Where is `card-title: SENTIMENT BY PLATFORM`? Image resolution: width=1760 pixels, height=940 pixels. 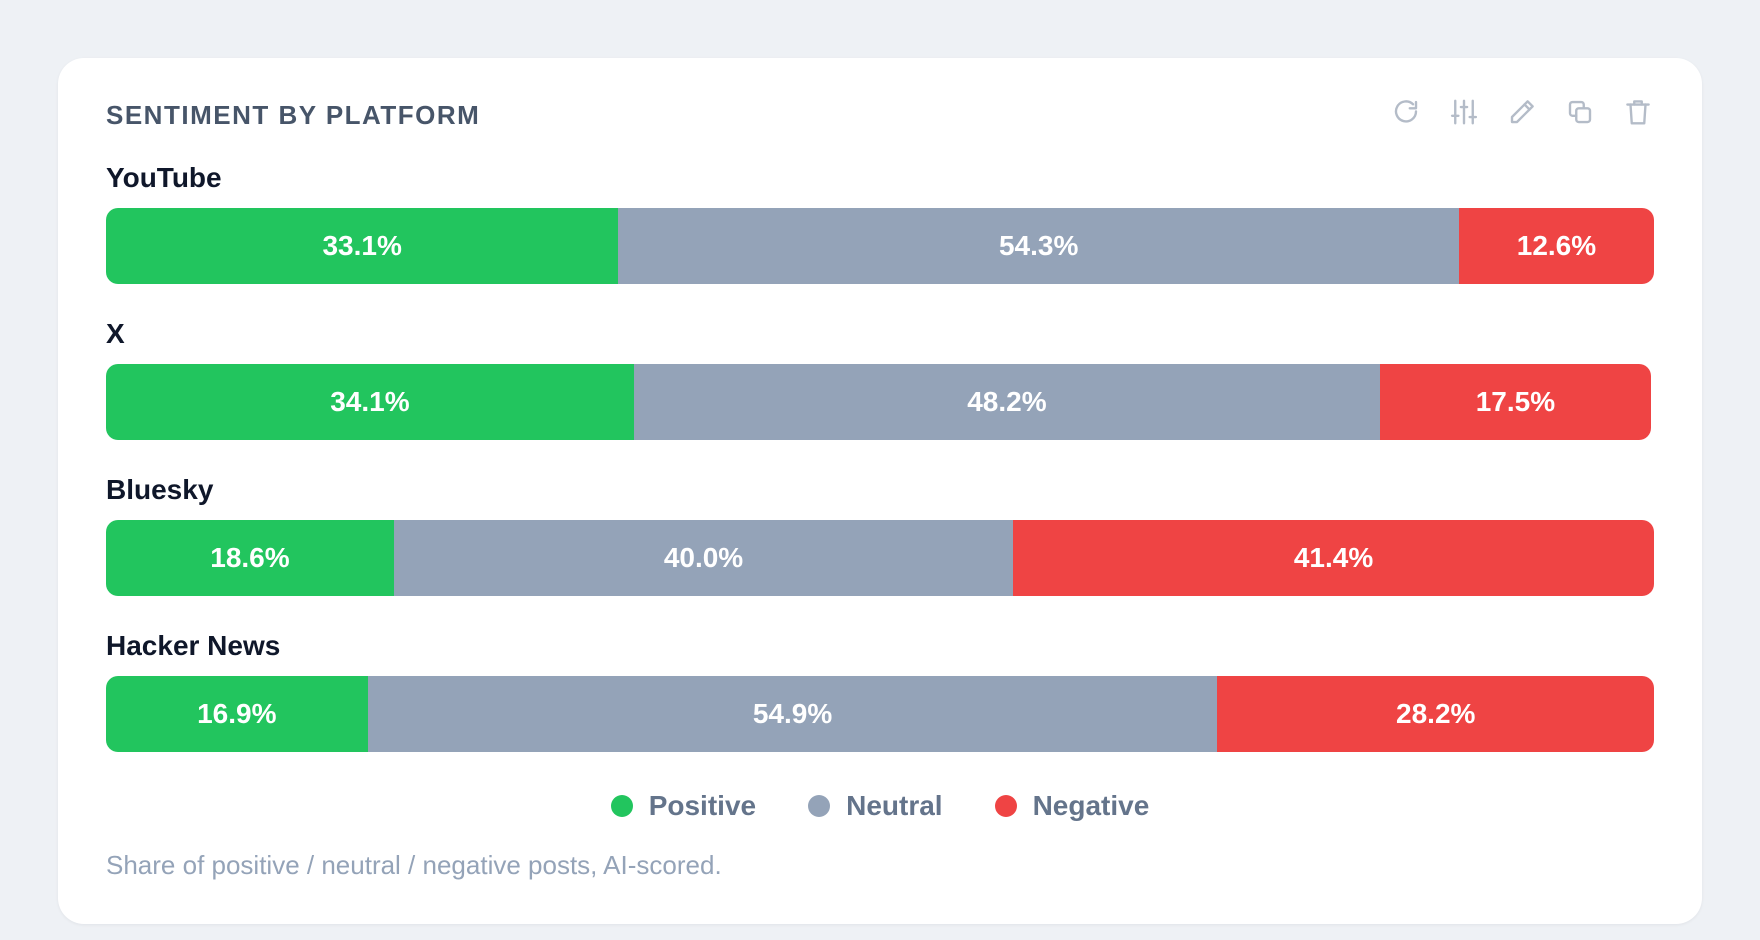 card-title: SENTIMENT BY PLATFORM is located at coordinates (293, 115).